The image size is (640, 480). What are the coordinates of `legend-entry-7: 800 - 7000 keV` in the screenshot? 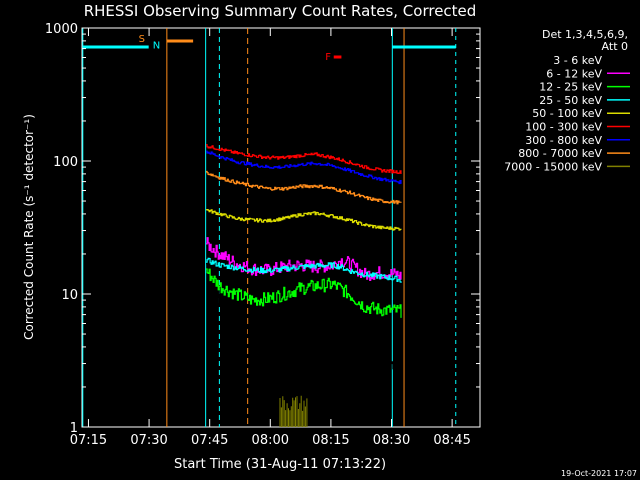 It's located at (560, 153).